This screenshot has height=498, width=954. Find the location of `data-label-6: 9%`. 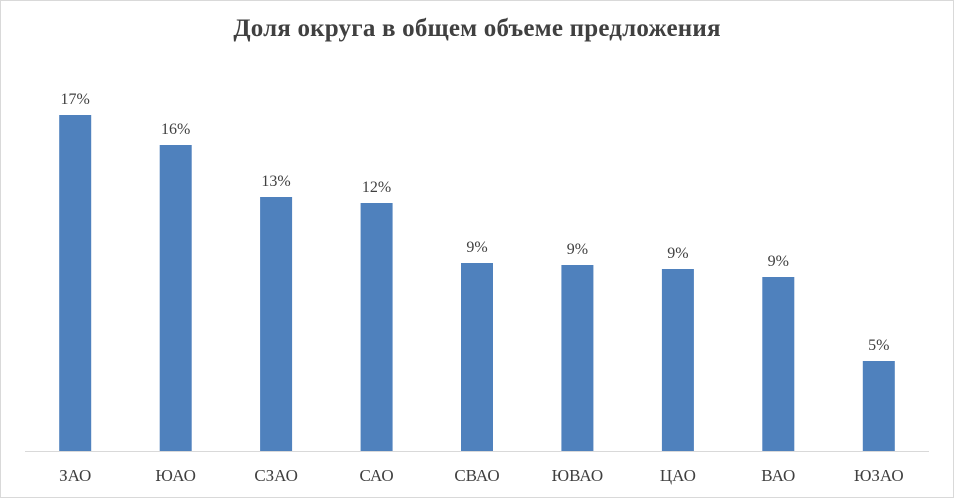

data-label-6: 9% is located at coordinates (577, 249).